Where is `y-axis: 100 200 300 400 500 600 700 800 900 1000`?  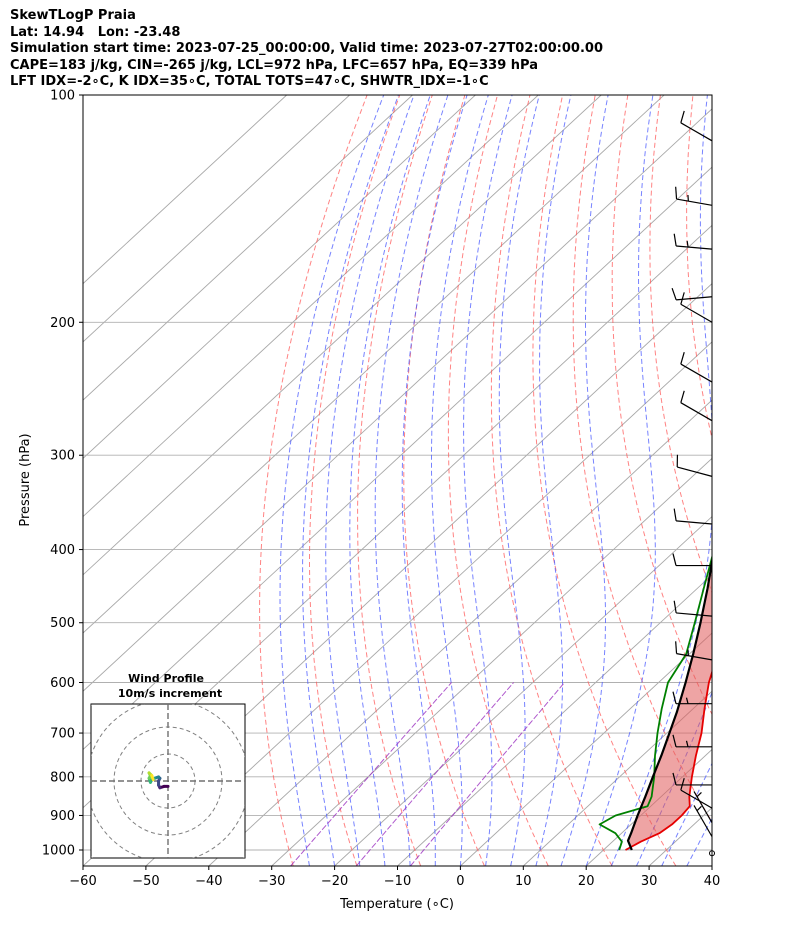
y-axis: 100 200 300 400 500 600 700 800 900 1000 is located at coordinates (62, 474).